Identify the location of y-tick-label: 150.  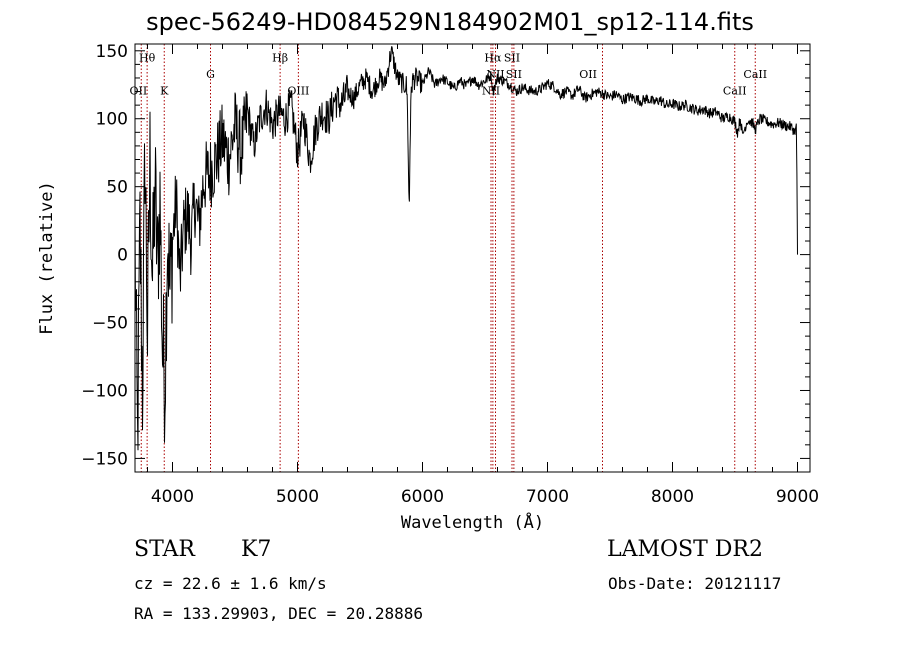
(112, 52).